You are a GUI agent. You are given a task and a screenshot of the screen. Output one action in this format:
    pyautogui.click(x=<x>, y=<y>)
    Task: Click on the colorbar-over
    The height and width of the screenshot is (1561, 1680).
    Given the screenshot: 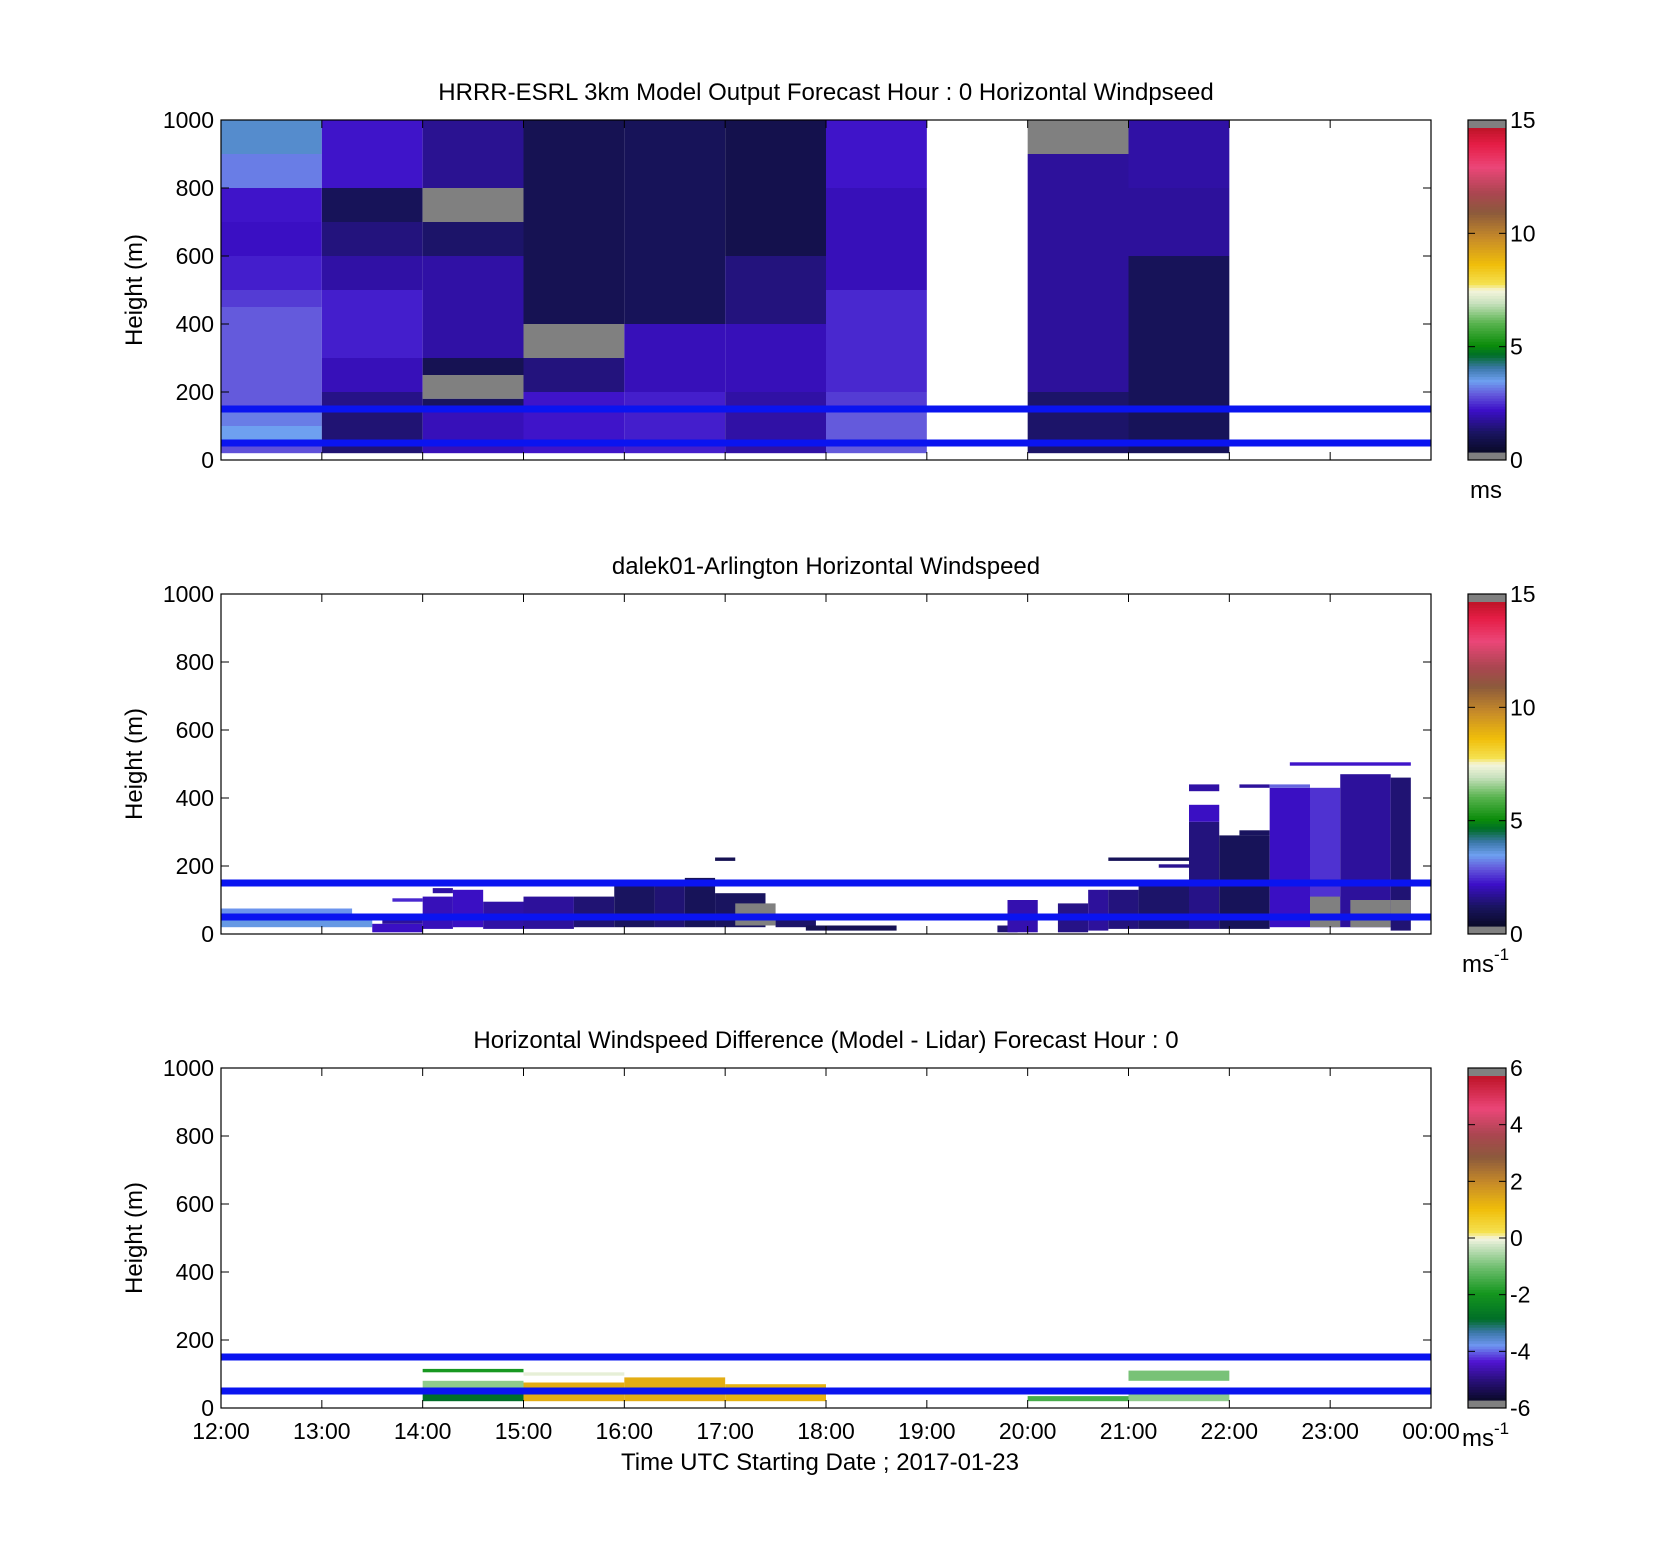 What is the action you would take?
    pyautogui.click(x=1487, y=124)
    